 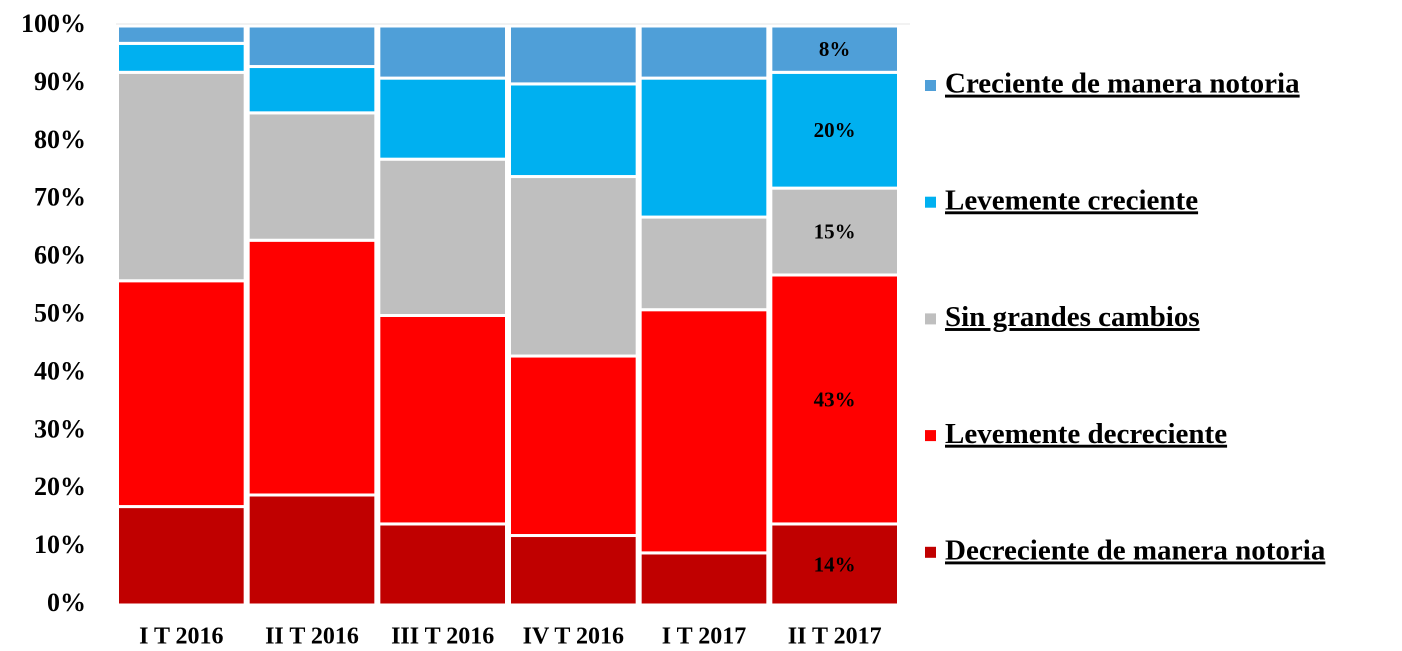 I want to click on y-tick-label: 90%, so click(x=60, y=81).